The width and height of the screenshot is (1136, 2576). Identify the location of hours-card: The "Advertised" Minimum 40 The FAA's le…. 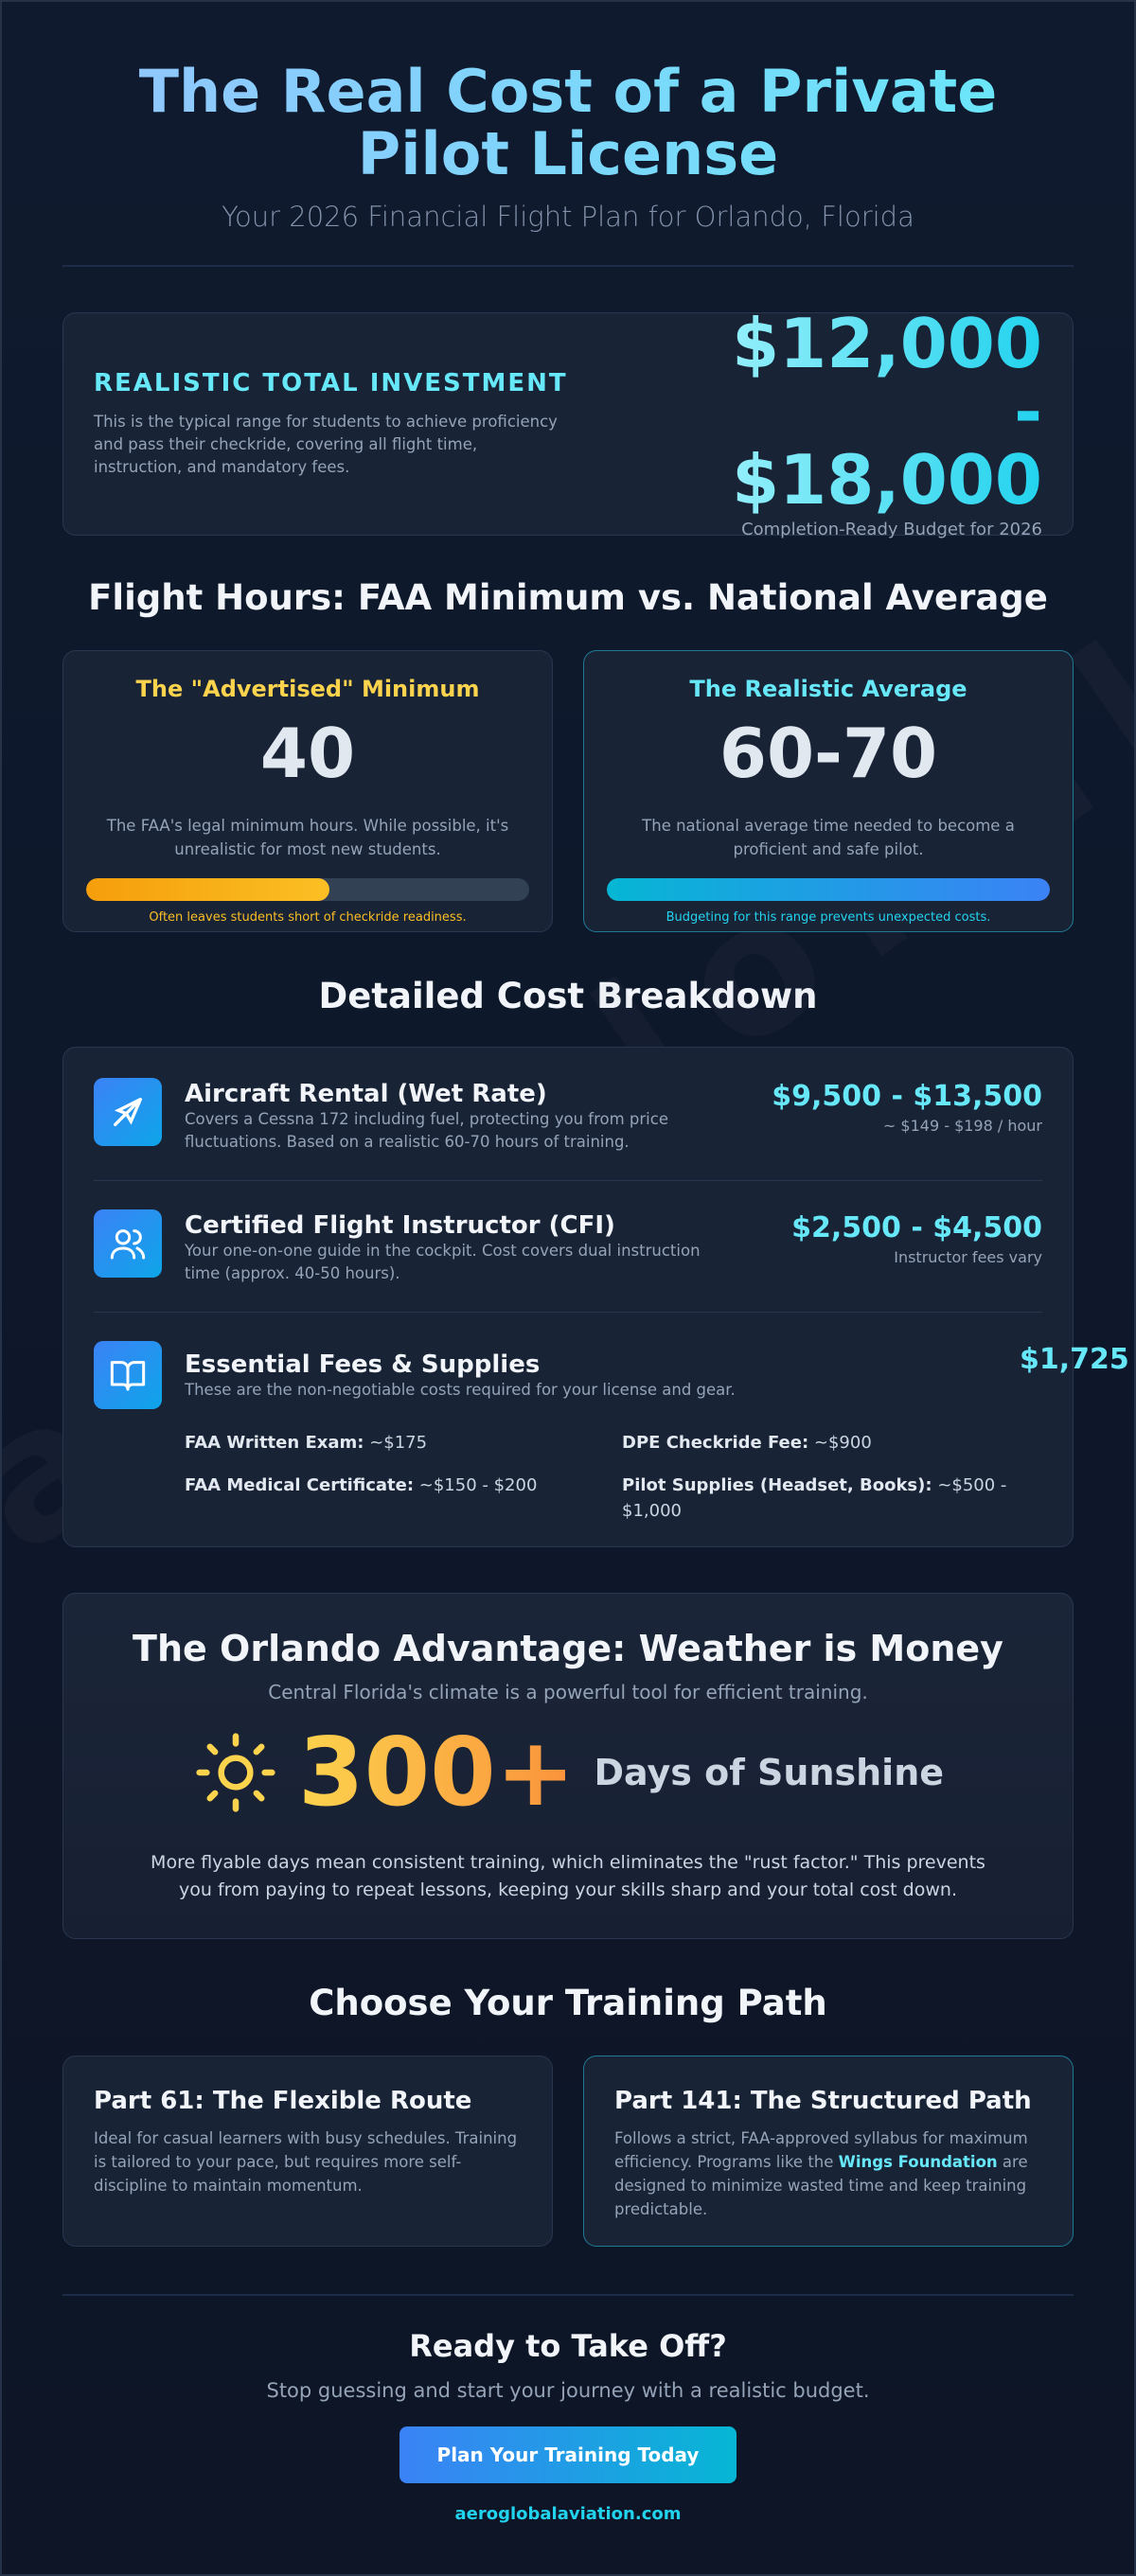
(307, 791).